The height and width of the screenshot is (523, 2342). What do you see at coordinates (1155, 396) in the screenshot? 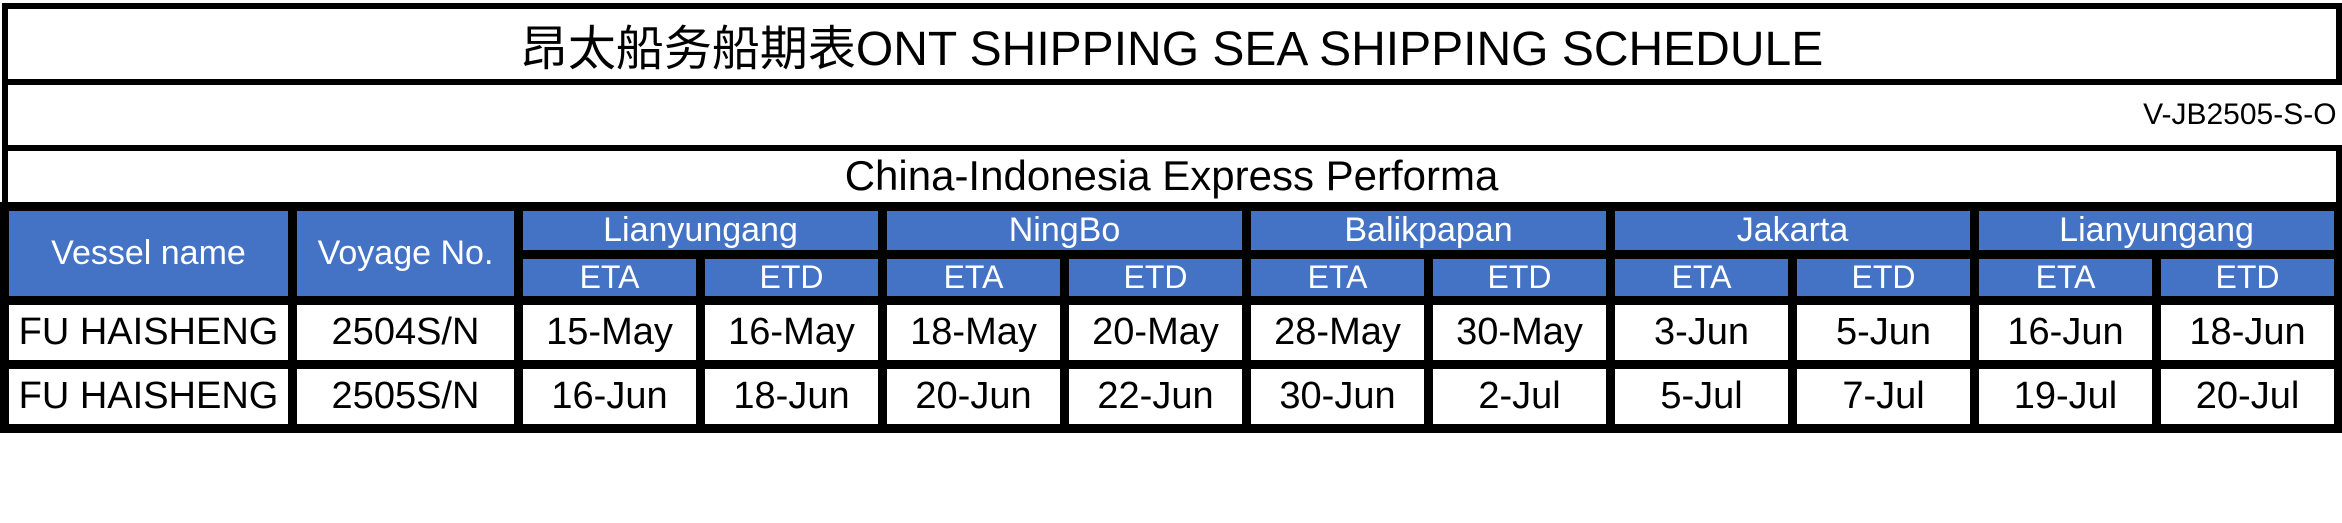
I see `date-cell: 22-Jun` at bounding box center [1155, 396].